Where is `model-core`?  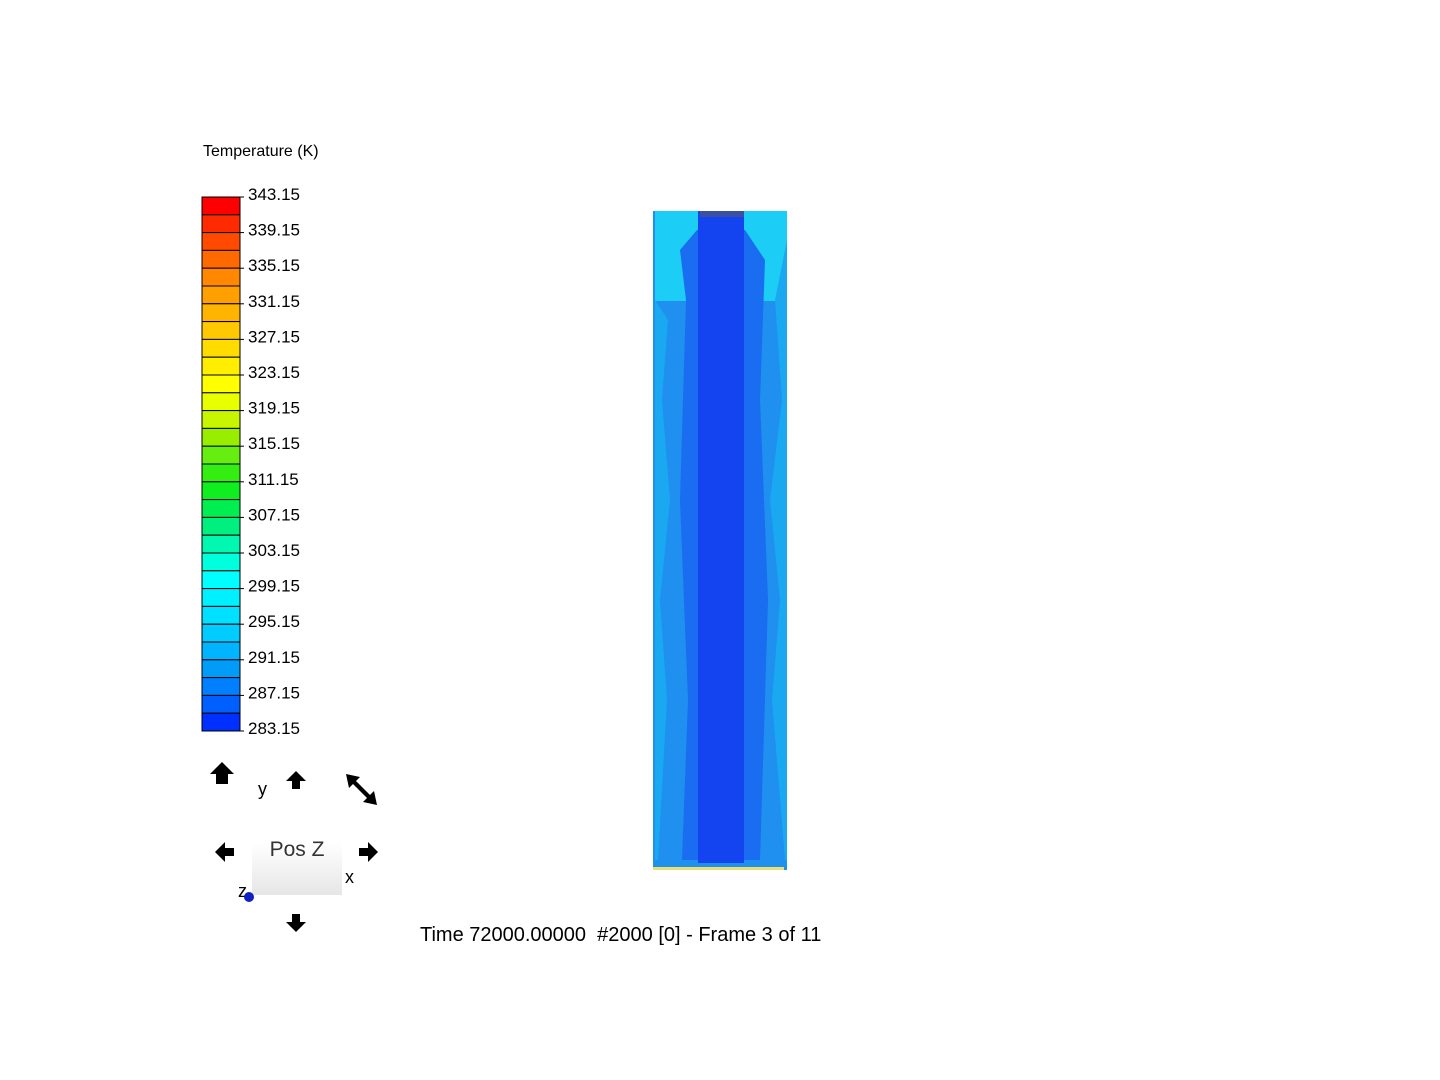
model-core is located at coordinates (721, 537).